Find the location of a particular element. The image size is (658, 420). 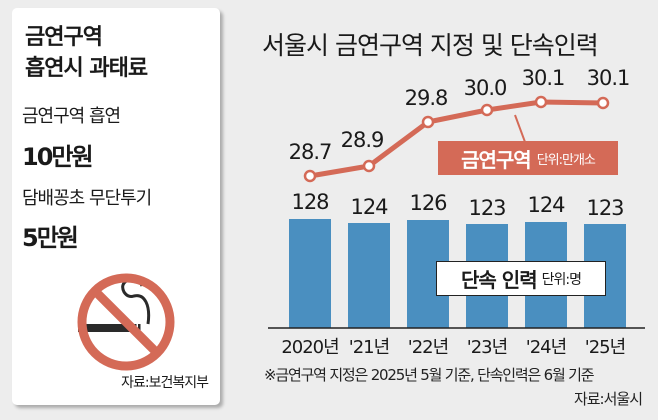

bar-label: 126 is located at coordinates (428, 203).